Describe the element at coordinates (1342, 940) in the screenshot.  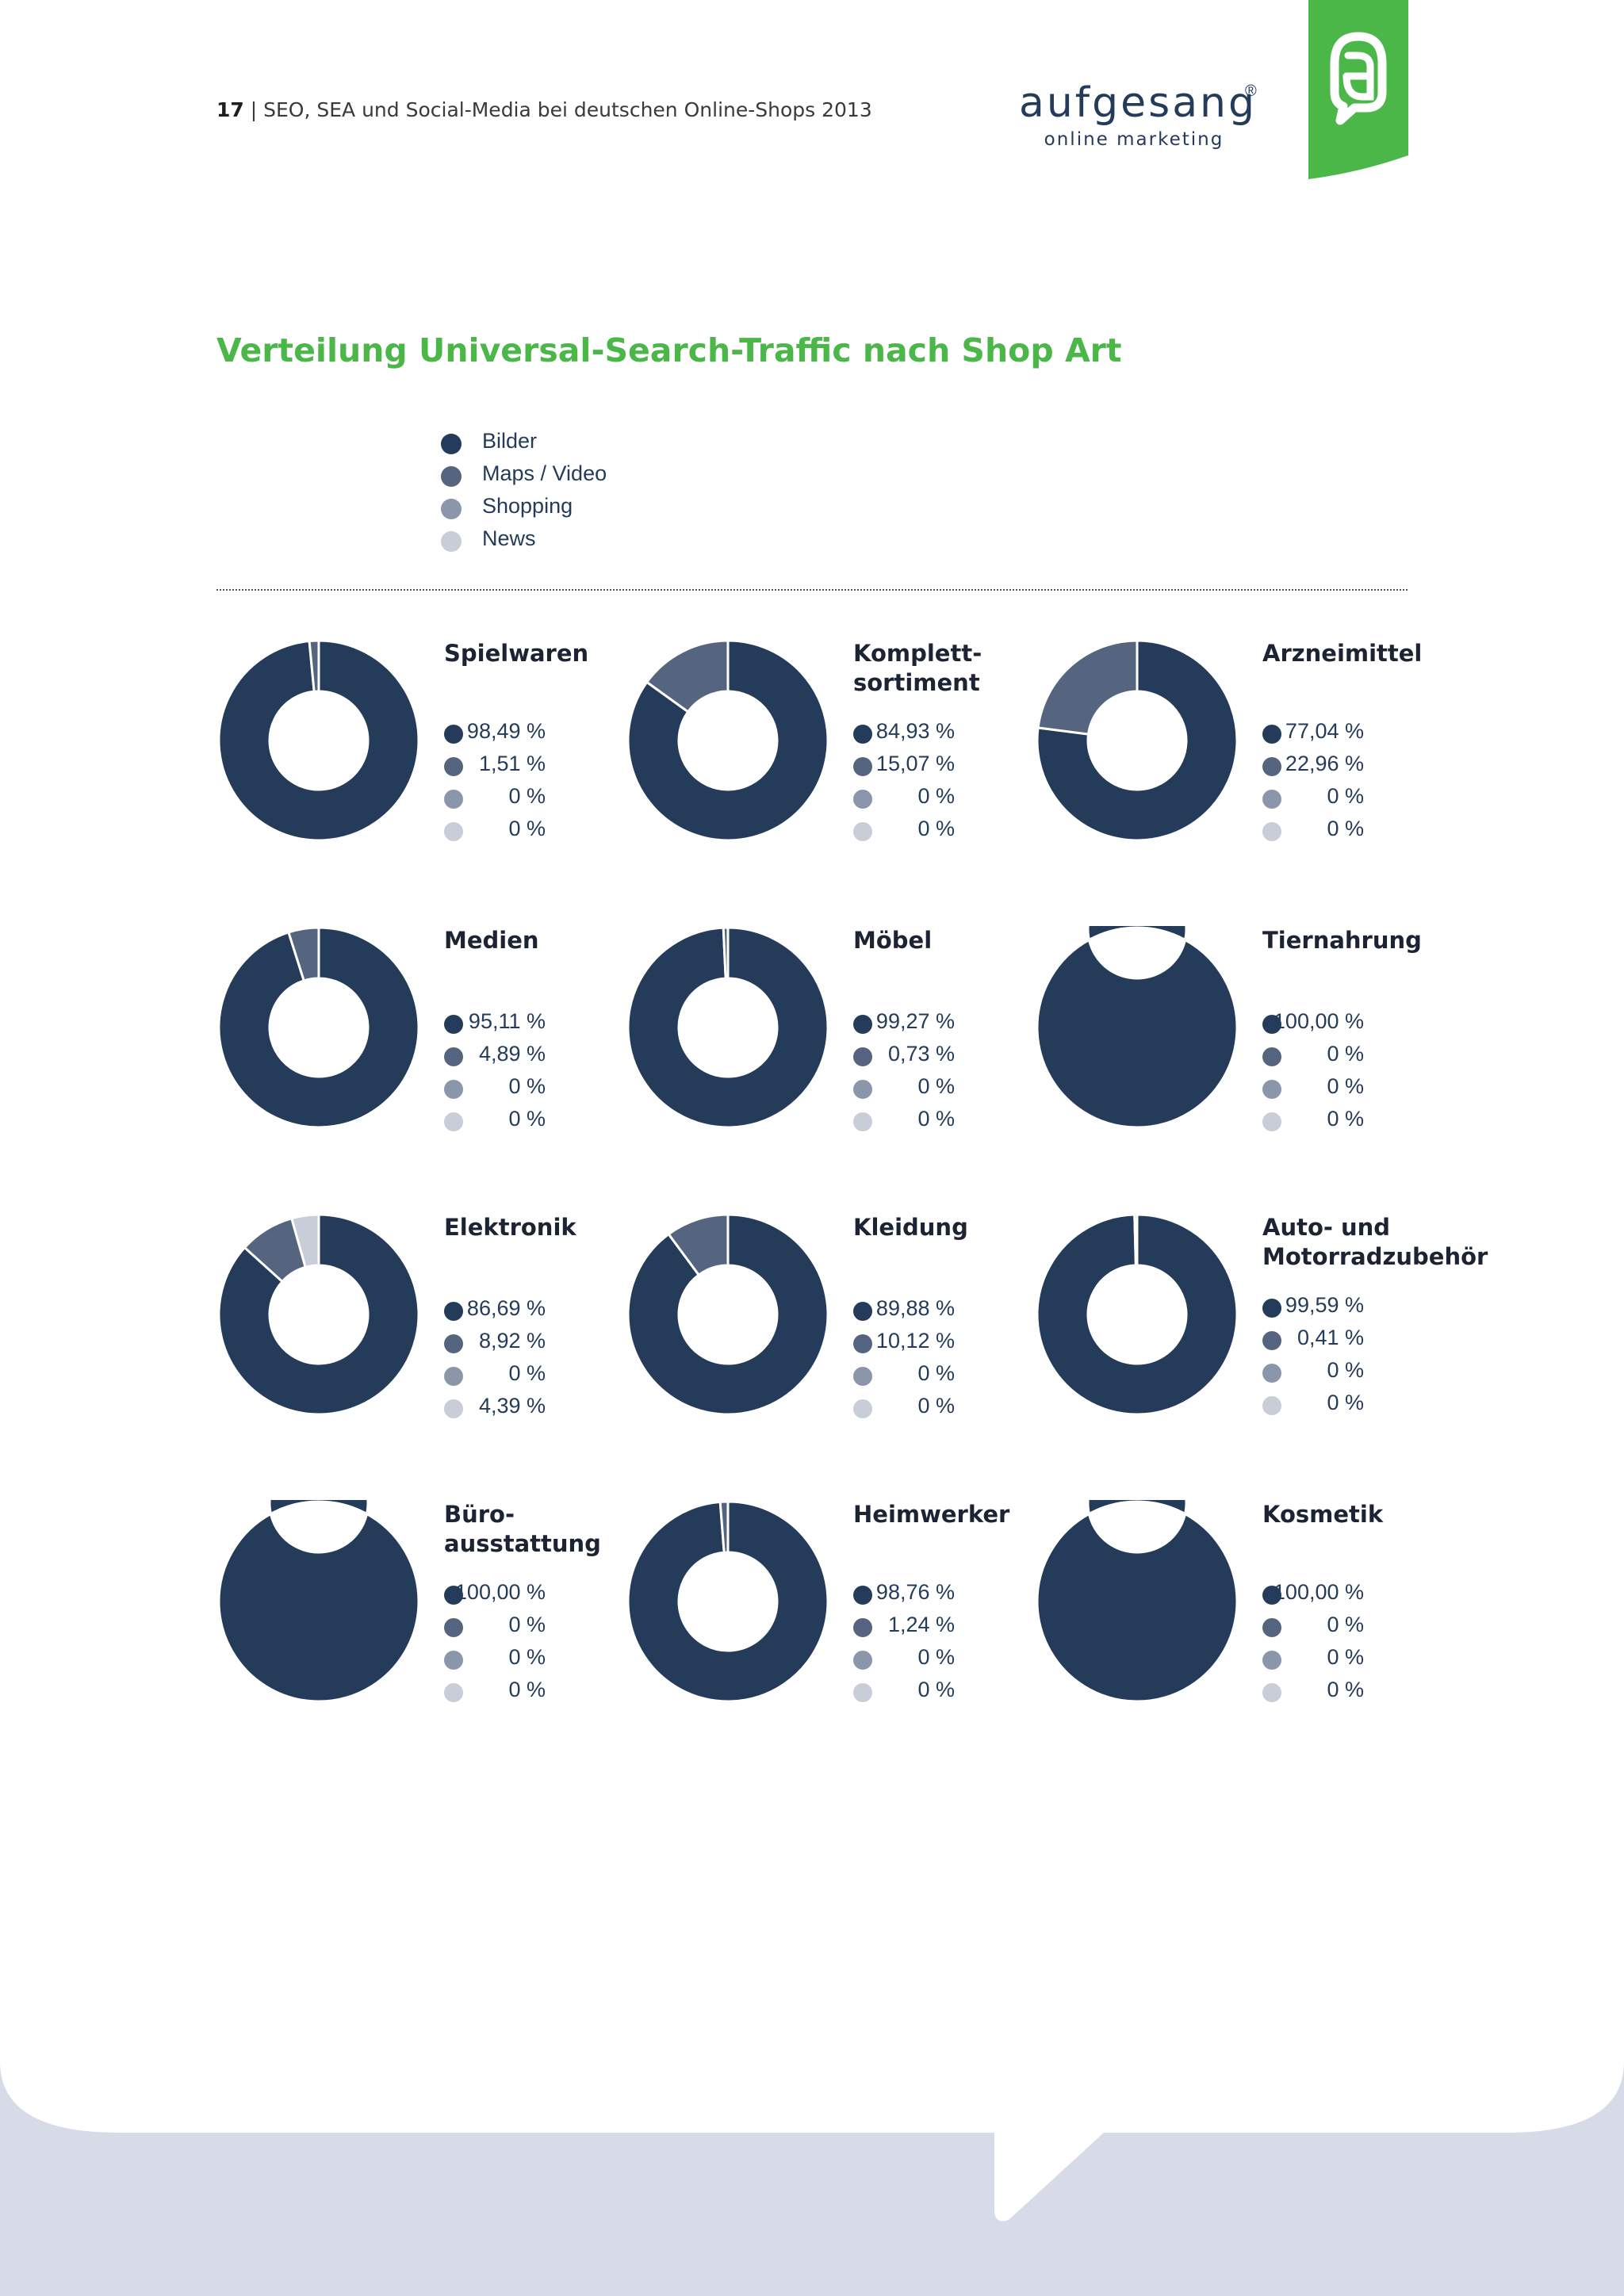
I see `panel-title: Tiernahrung` at that location.